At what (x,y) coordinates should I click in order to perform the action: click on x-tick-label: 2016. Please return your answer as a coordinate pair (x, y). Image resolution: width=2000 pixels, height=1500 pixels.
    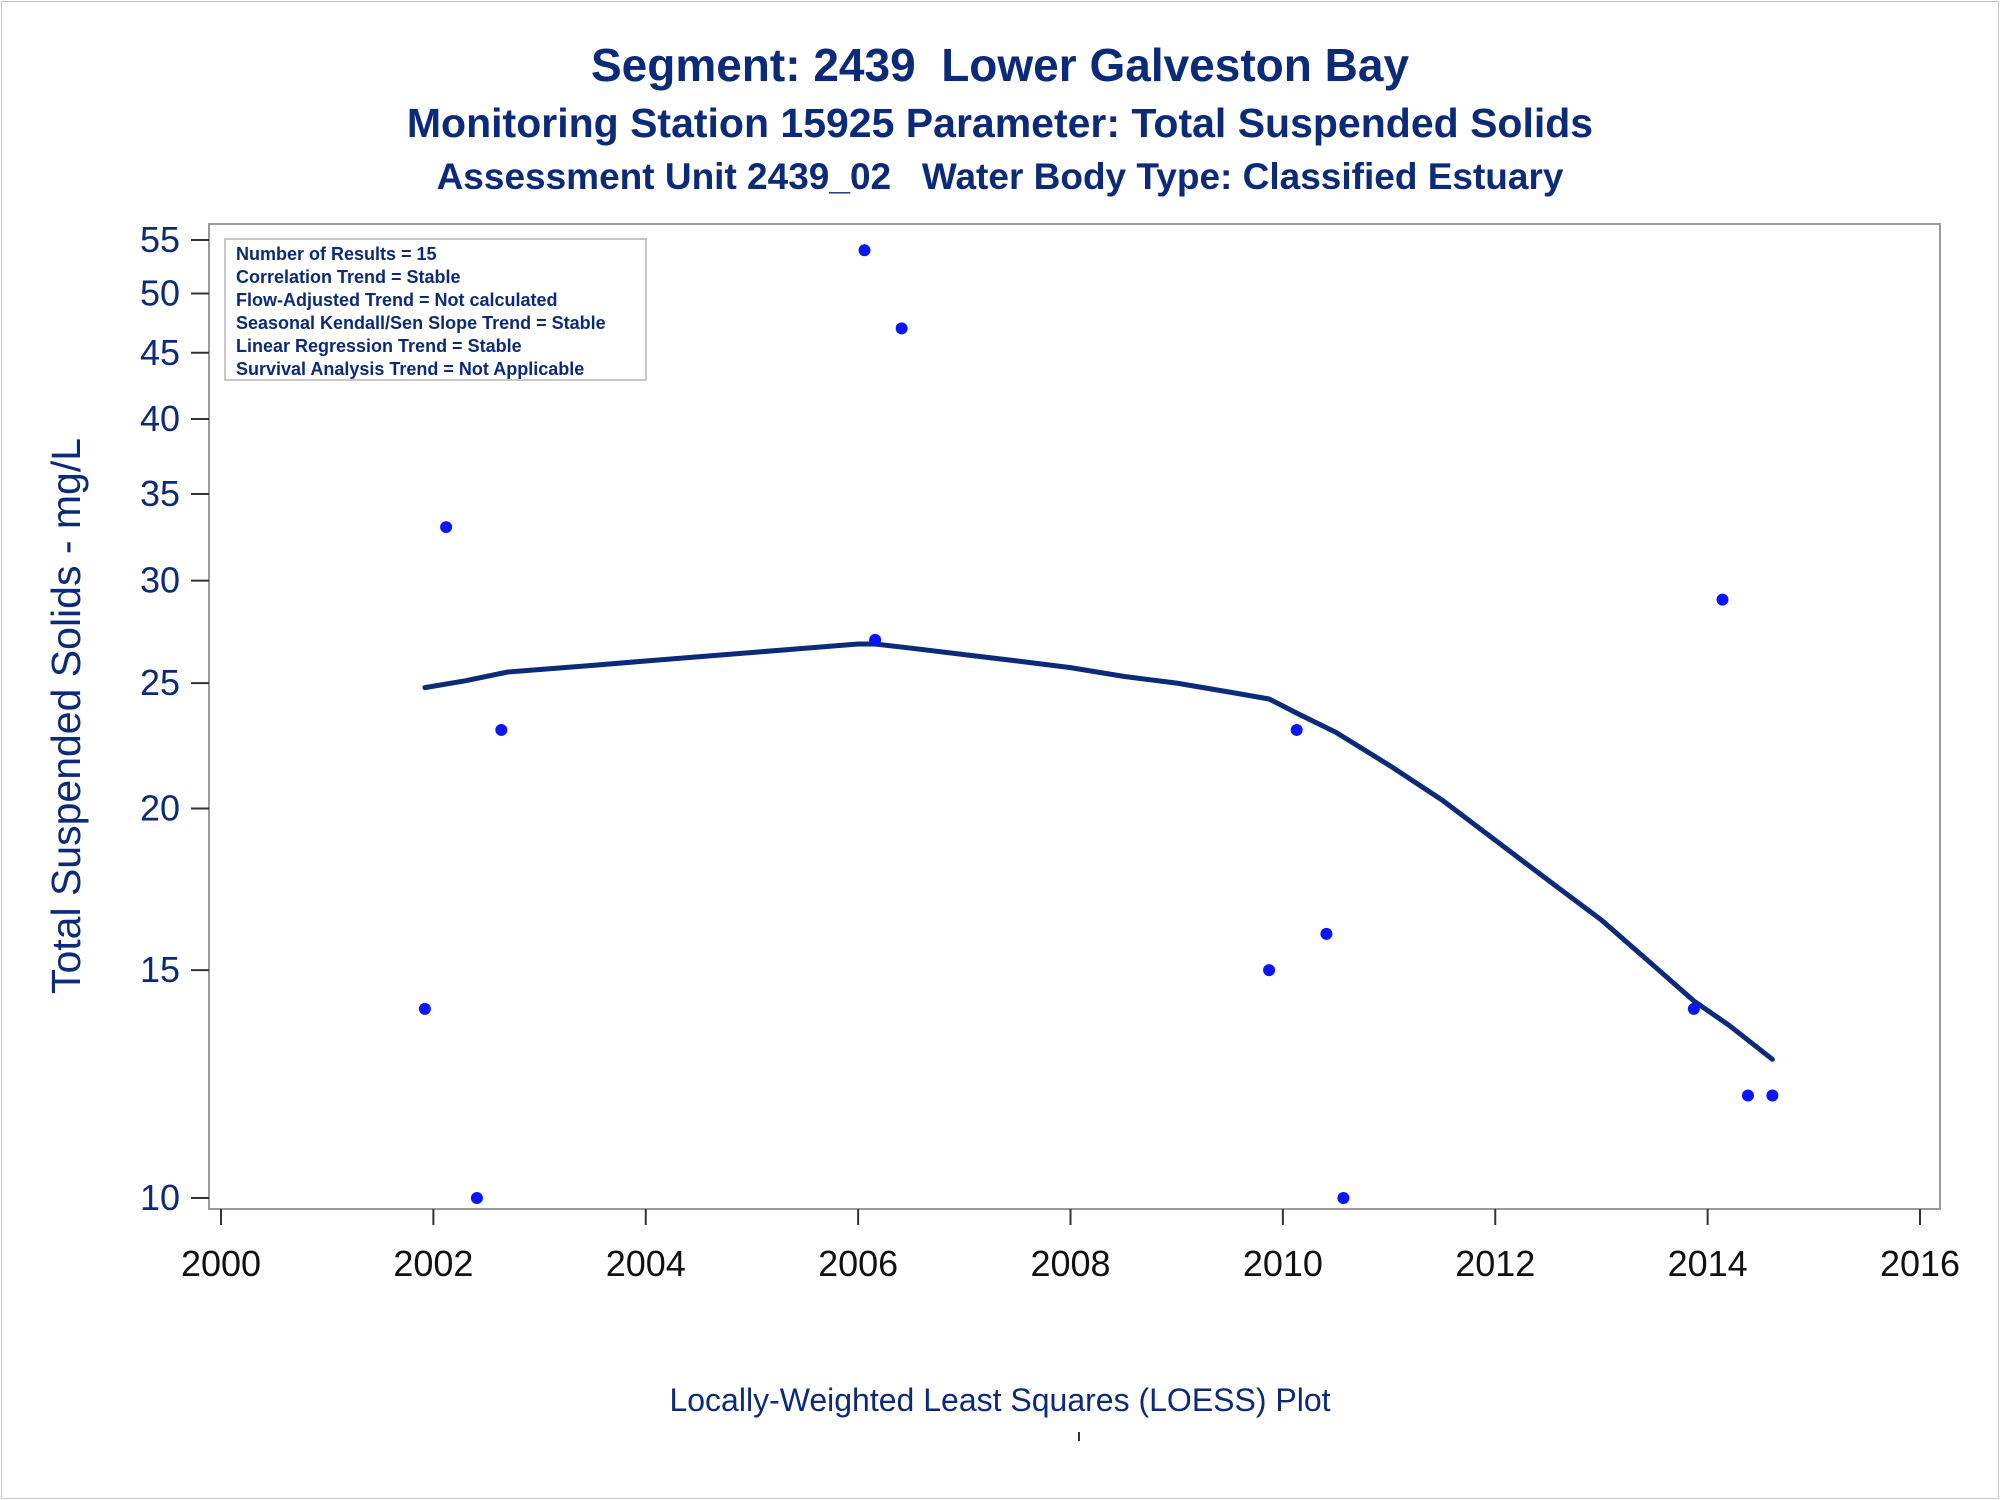
    Looking at the image, I should click on (1920, 1263).